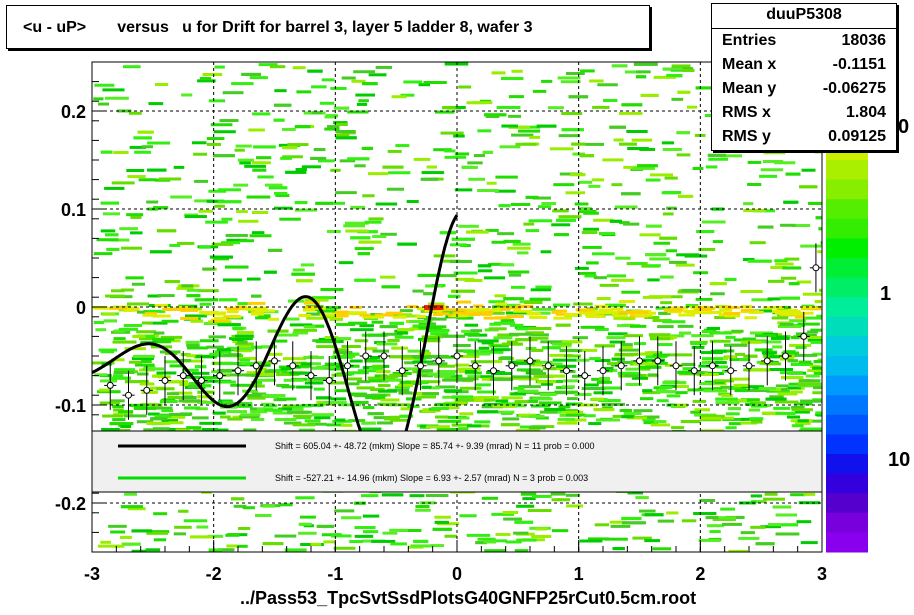 The width and height of the screenshot is (914, 615). Describe the element at coordinates (804, 139) in the screenshot. I see `stat-row-rms-y: RMS y 0.09125` at that location.